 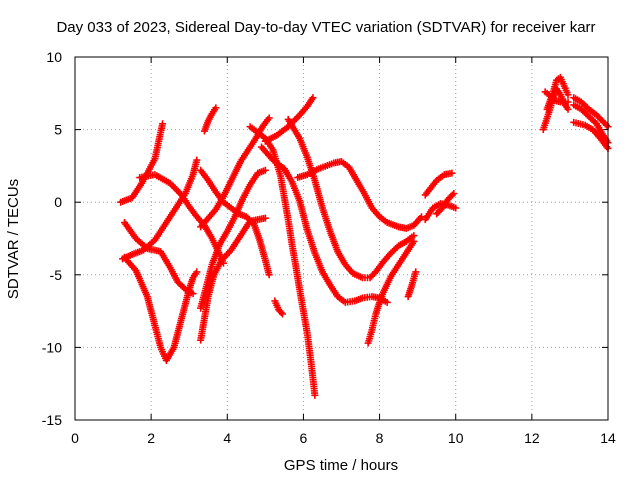 I want to click on x-tick-label: 14, so click(x=608, y=438).